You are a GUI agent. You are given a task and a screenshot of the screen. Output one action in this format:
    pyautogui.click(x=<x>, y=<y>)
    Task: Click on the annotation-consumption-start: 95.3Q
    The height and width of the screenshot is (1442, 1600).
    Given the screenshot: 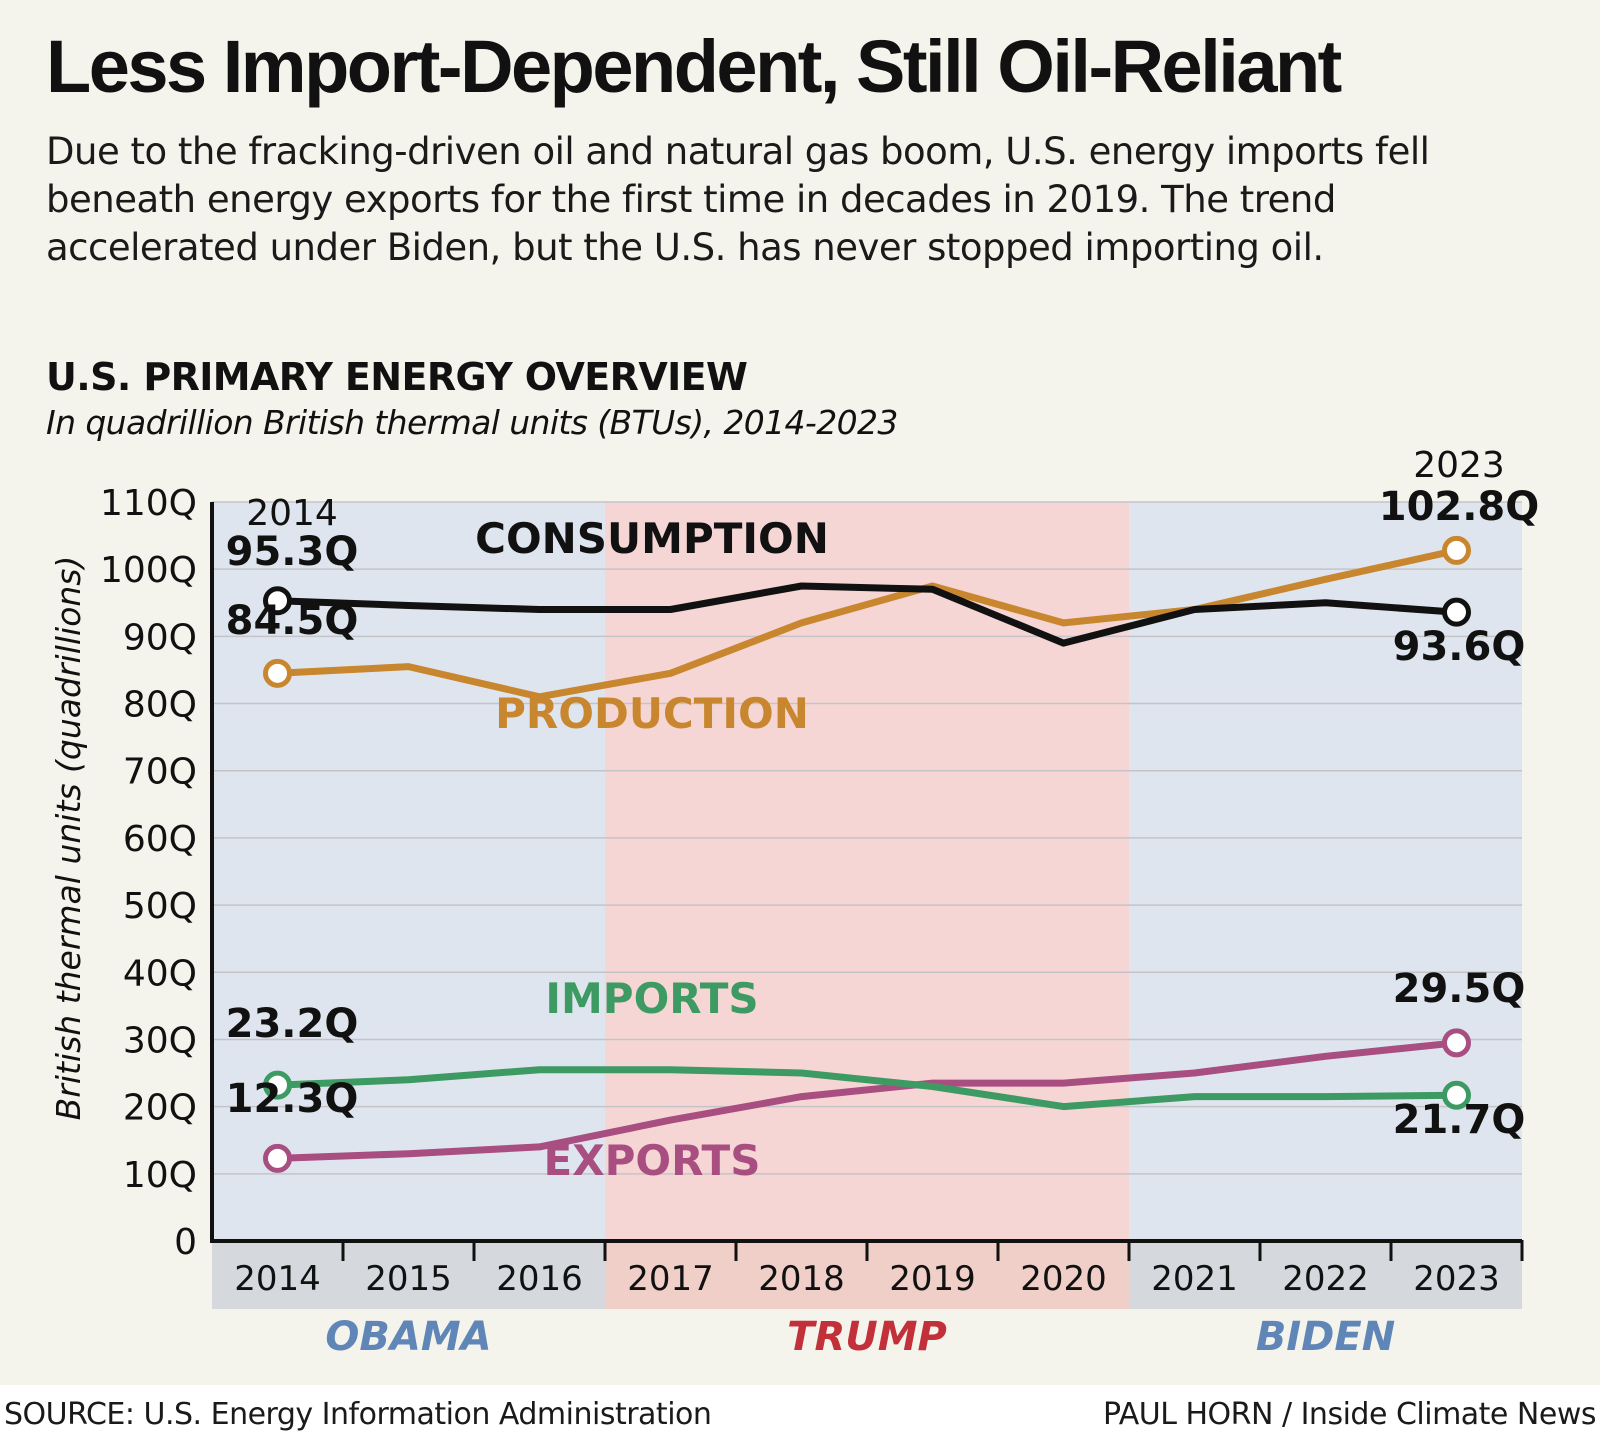 What is the action you would take?
    pyautogui.click(x=292, y=552)
    